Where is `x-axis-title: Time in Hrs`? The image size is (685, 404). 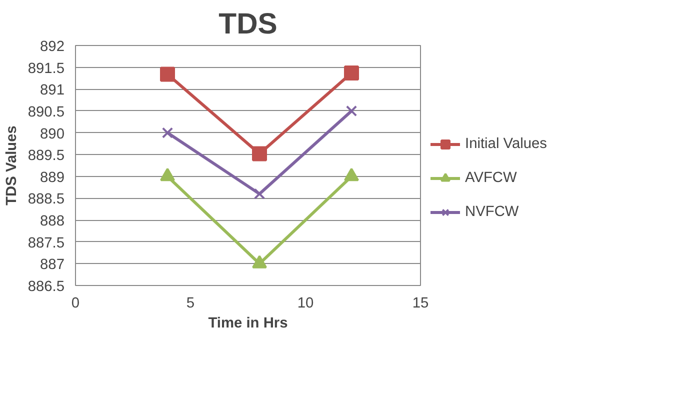
x-axis-title: Time in Hrs is located at coordinates (248, 324).